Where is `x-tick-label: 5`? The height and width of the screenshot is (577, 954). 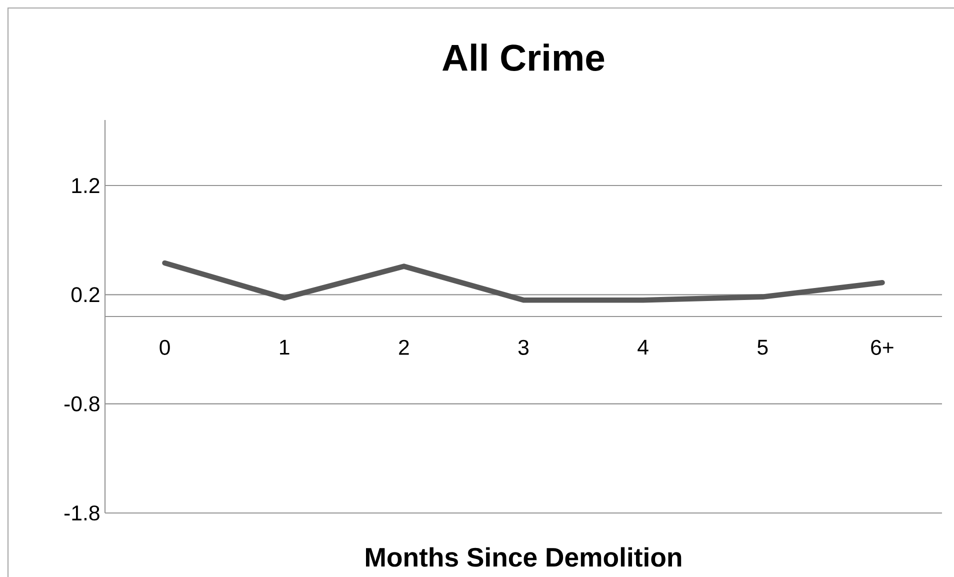 x-tick-label: 5 is located at coordinates (763, 347).